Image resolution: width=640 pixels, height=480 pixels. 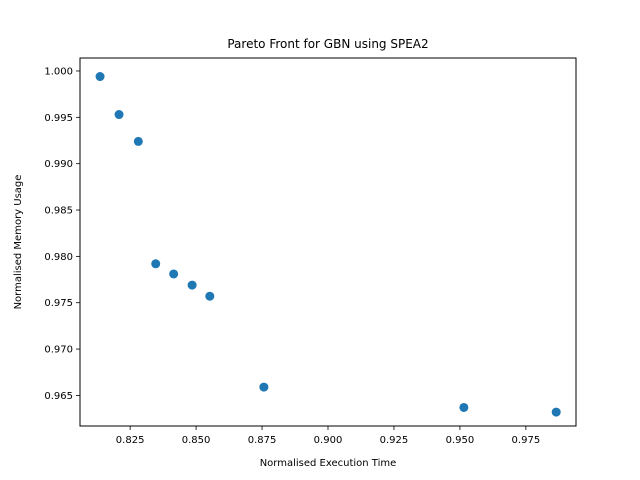 I want to click on y-axis-label: Normalised Memory Usage, so click(x=18, y=242).